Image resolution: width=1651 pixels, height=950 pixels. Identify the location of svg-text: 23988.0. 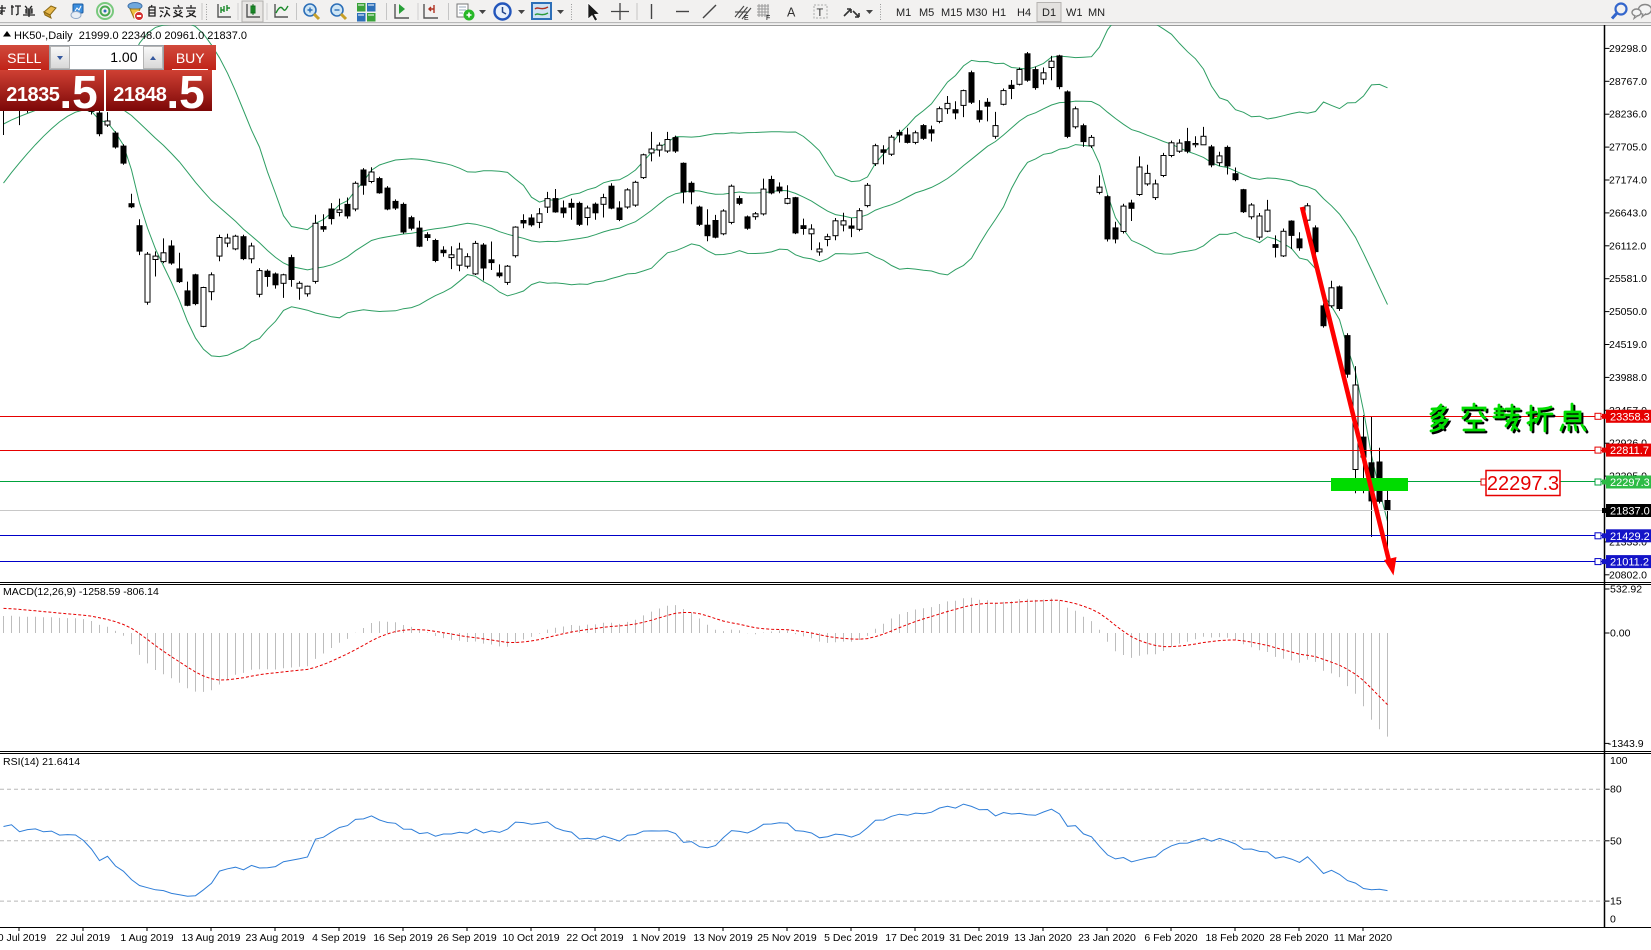
(1628, 378).